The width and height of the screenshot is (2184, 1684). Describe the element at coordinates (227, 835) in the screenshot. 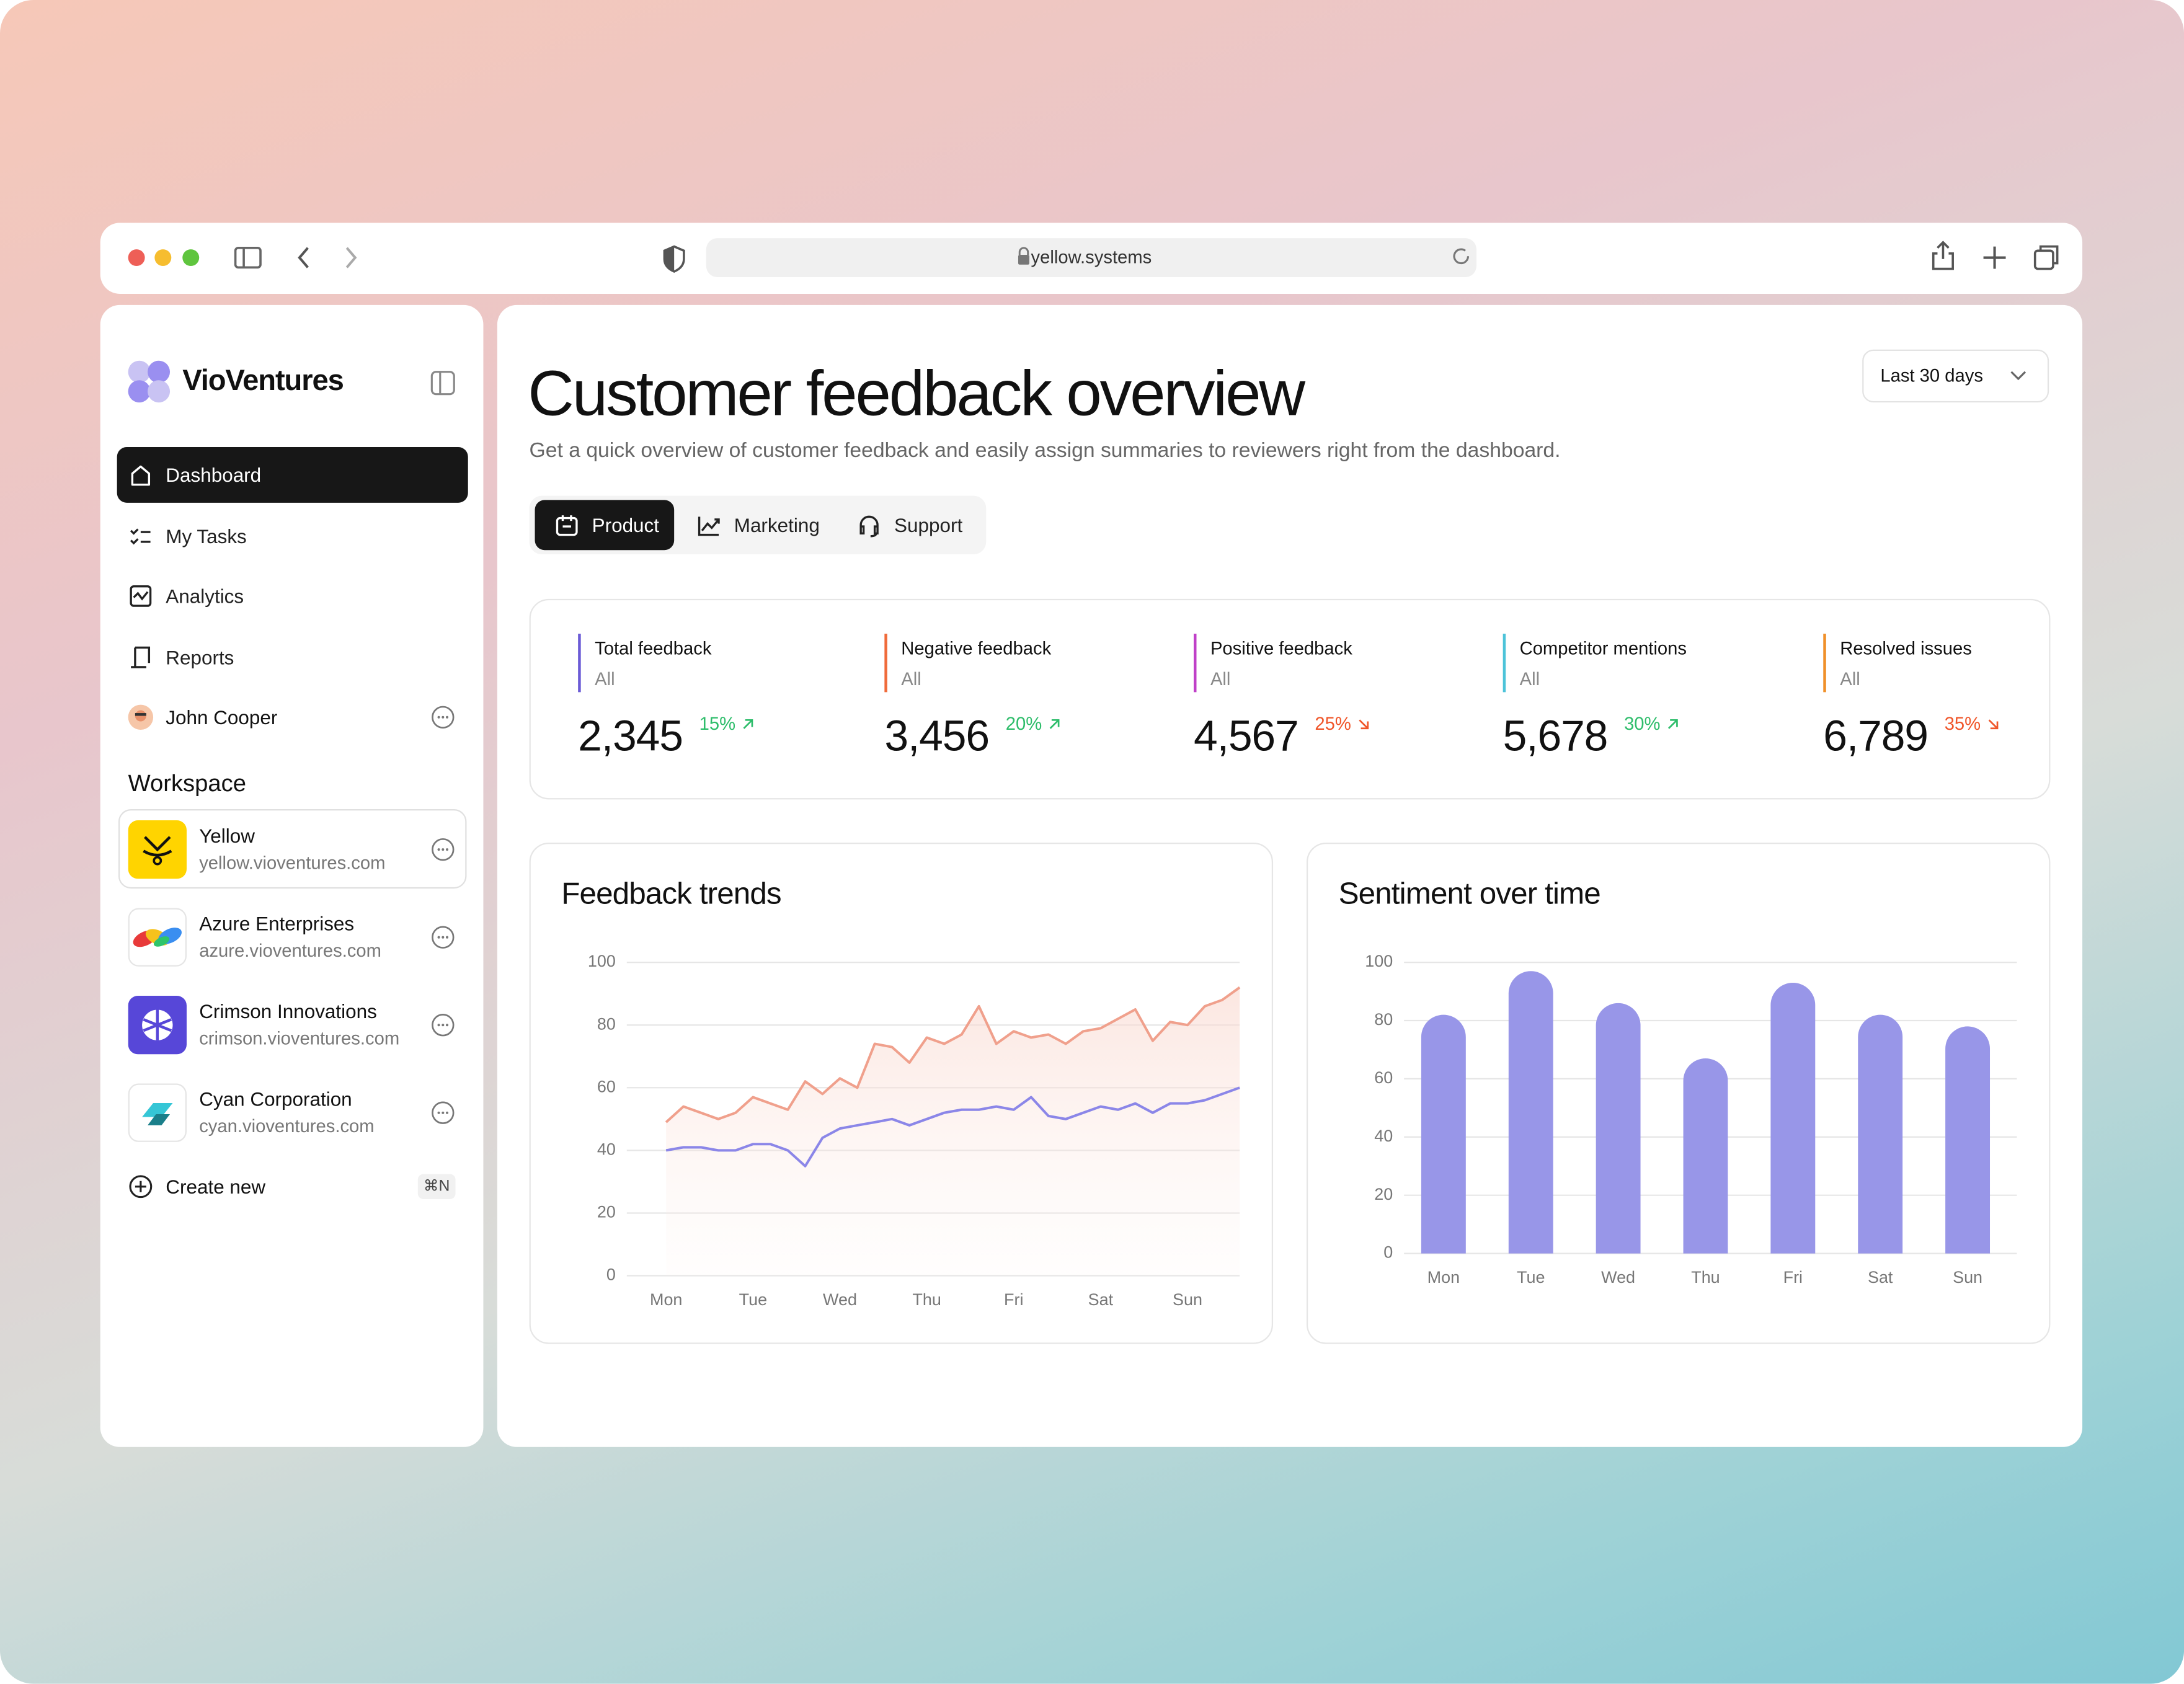

I see `workspace-name: Yellow` at that location.